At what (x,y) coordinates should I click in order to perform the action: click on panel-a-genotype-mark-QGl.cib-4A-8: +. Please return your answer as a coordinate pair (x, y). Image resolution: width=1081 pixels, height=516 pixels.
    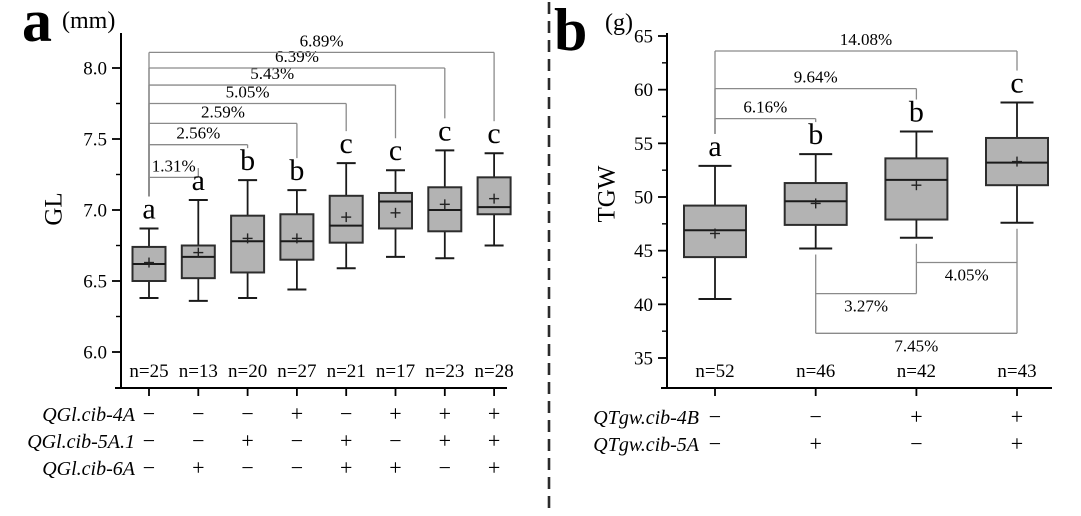
    Looking at the image, I should click on (494, 413).